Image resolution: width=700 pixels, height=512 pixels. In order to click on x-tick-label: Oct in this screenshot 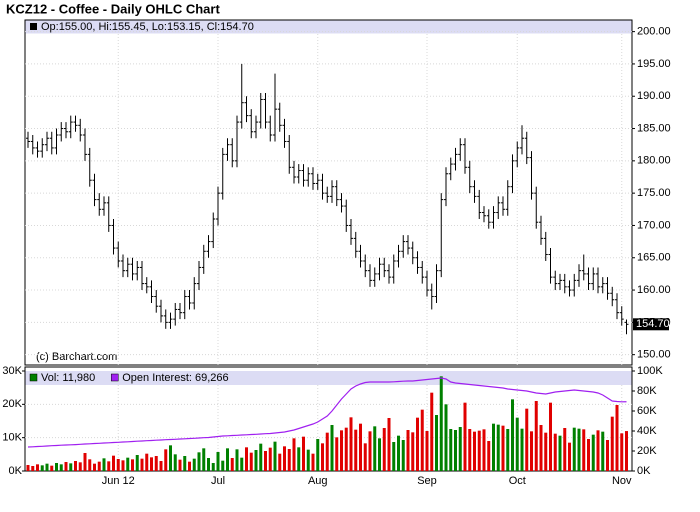, I will do `click(517, 481)`.